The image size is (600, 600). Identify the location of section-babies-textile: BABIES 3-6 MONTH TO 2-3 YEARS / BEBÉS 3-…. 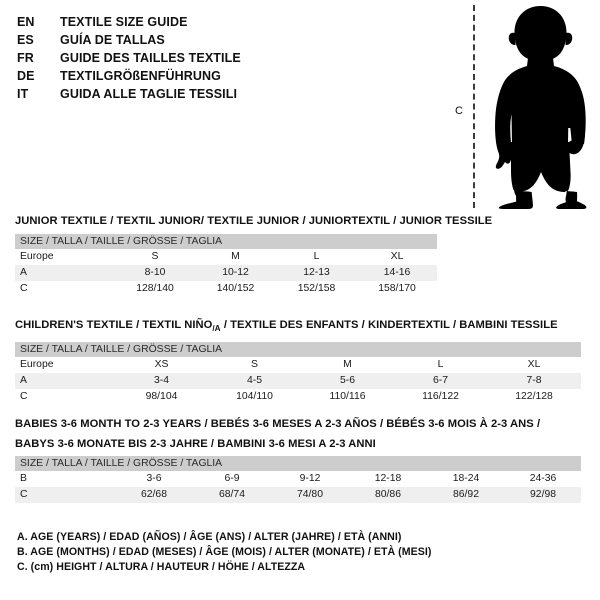
(298, 460).